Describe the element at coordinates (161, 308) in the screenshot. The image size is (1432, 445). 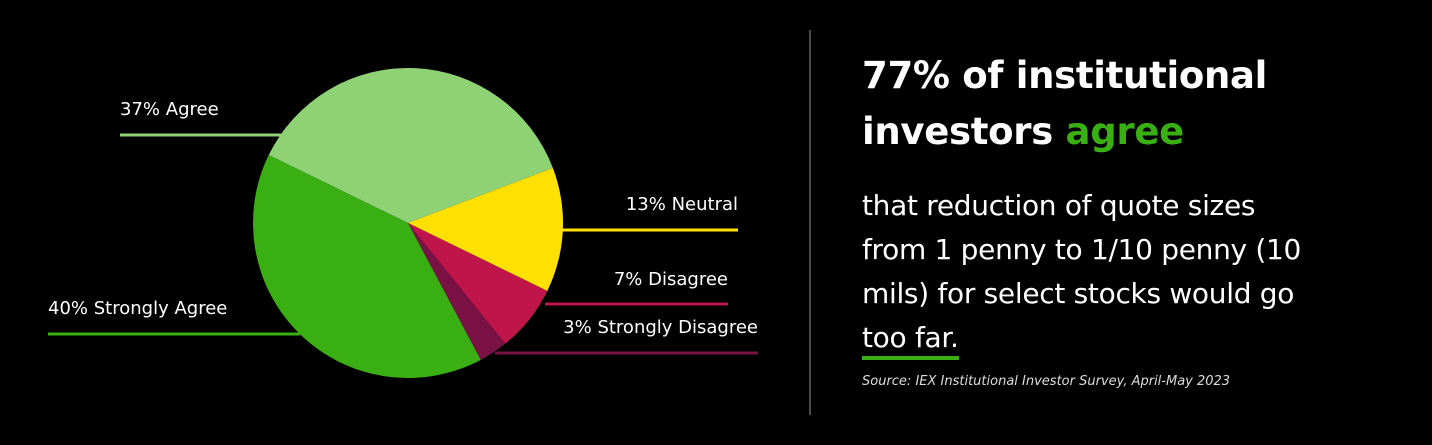
I see `slice-category: Strongly Agree` at that location.